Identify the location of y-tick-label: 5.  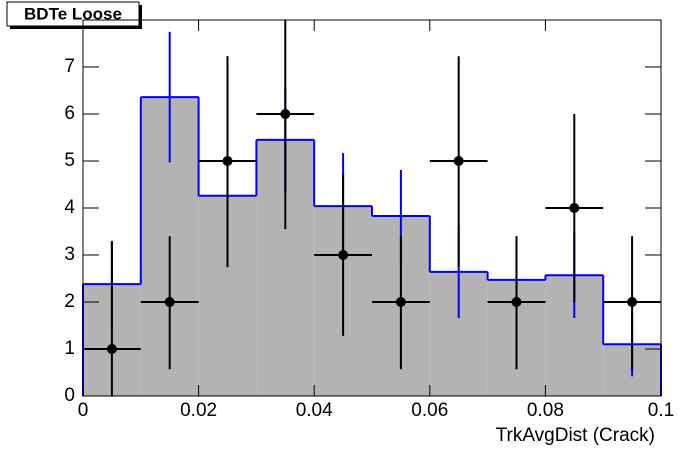
(69, 160).